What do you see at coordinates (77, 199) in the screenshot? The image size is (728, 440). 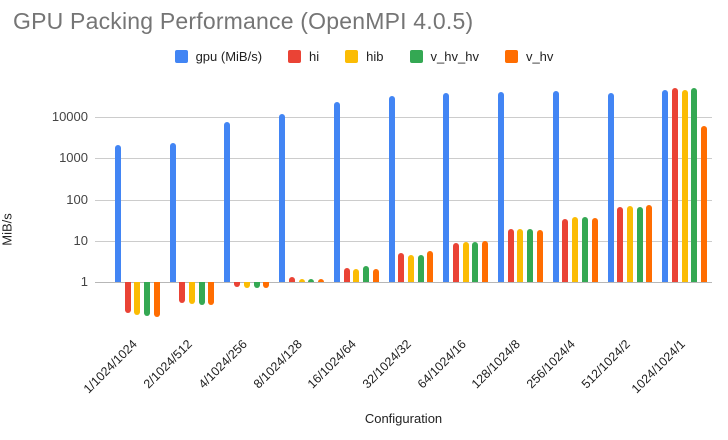 I see `y-tick-label: 100` at bounding box center [77, 199].